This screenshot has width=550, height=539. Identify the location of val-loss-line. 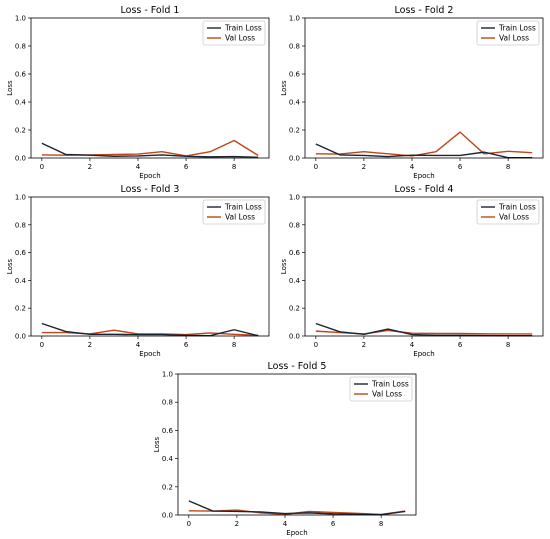
(424, 144).